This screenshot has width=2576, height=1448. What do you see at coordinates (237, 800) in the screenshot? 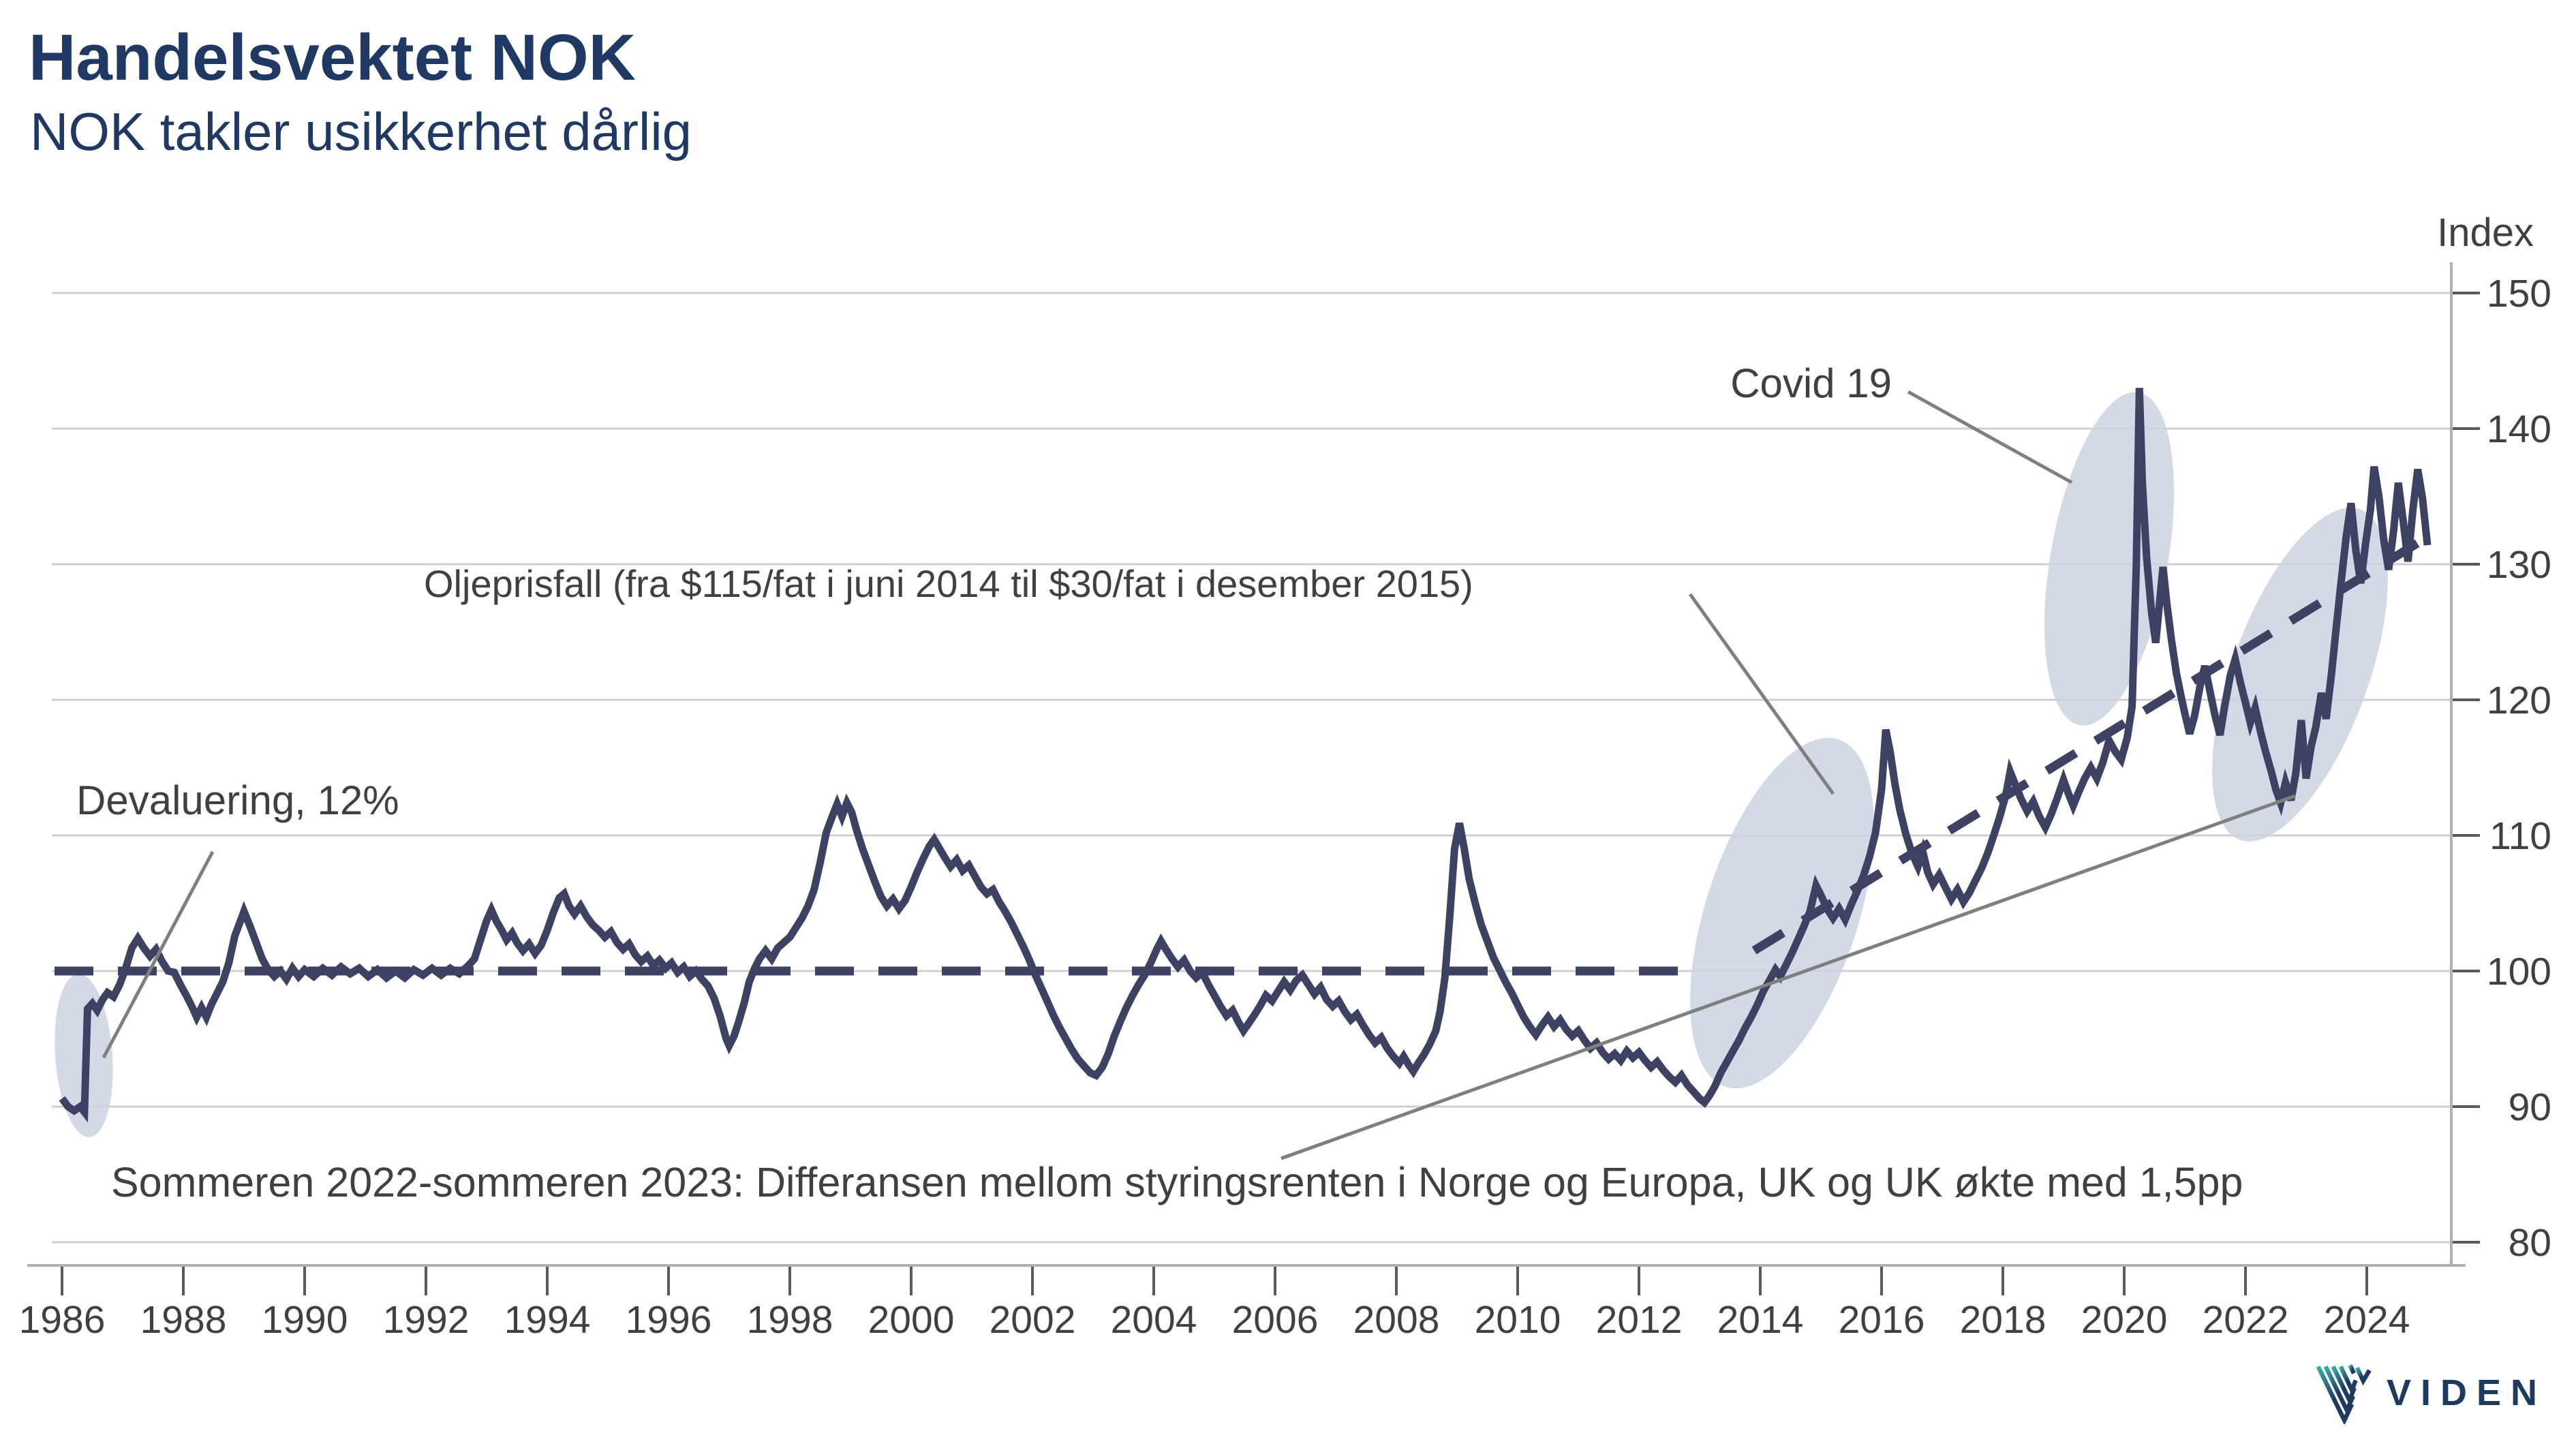
I see `annotation-devaluation: Devaluering, 12%` at bounding box center [237, 800].